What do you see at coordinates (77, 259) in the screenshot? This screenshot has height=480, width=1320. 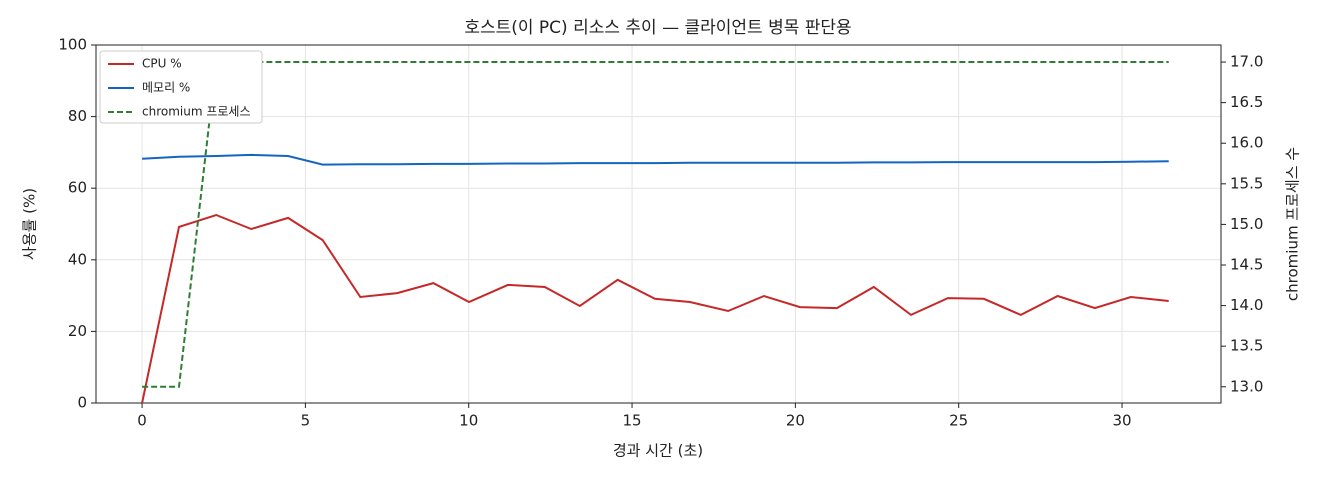 I see `y-tick-label: 40` at bounding box center [77, 259].